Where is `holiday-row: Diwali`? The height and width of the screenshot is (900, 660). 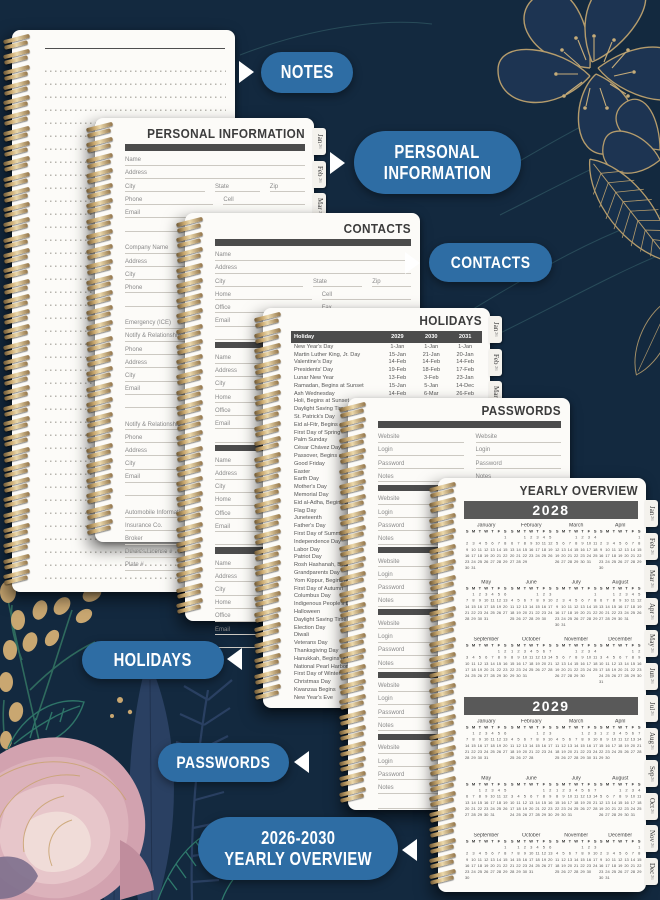 holiday-row: Diwali is located at coordinates (386, 635).